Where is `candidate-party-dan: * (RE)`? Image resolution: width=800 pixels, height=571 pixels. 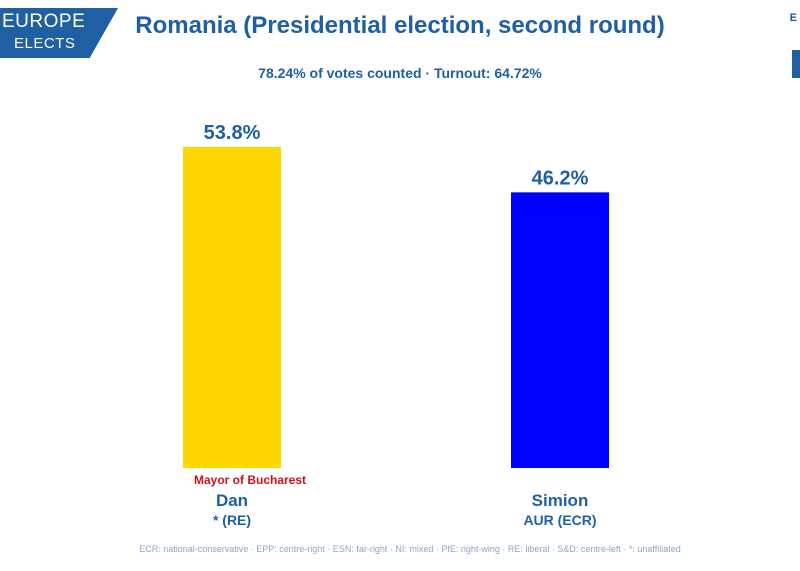
candidate-party-dan: * (RE) is located at coordinates (232, 520).